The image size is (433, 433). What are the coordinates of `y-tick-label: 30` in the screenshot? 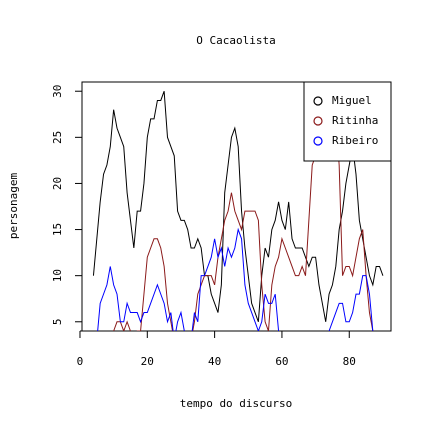 It's located at (57, 91).